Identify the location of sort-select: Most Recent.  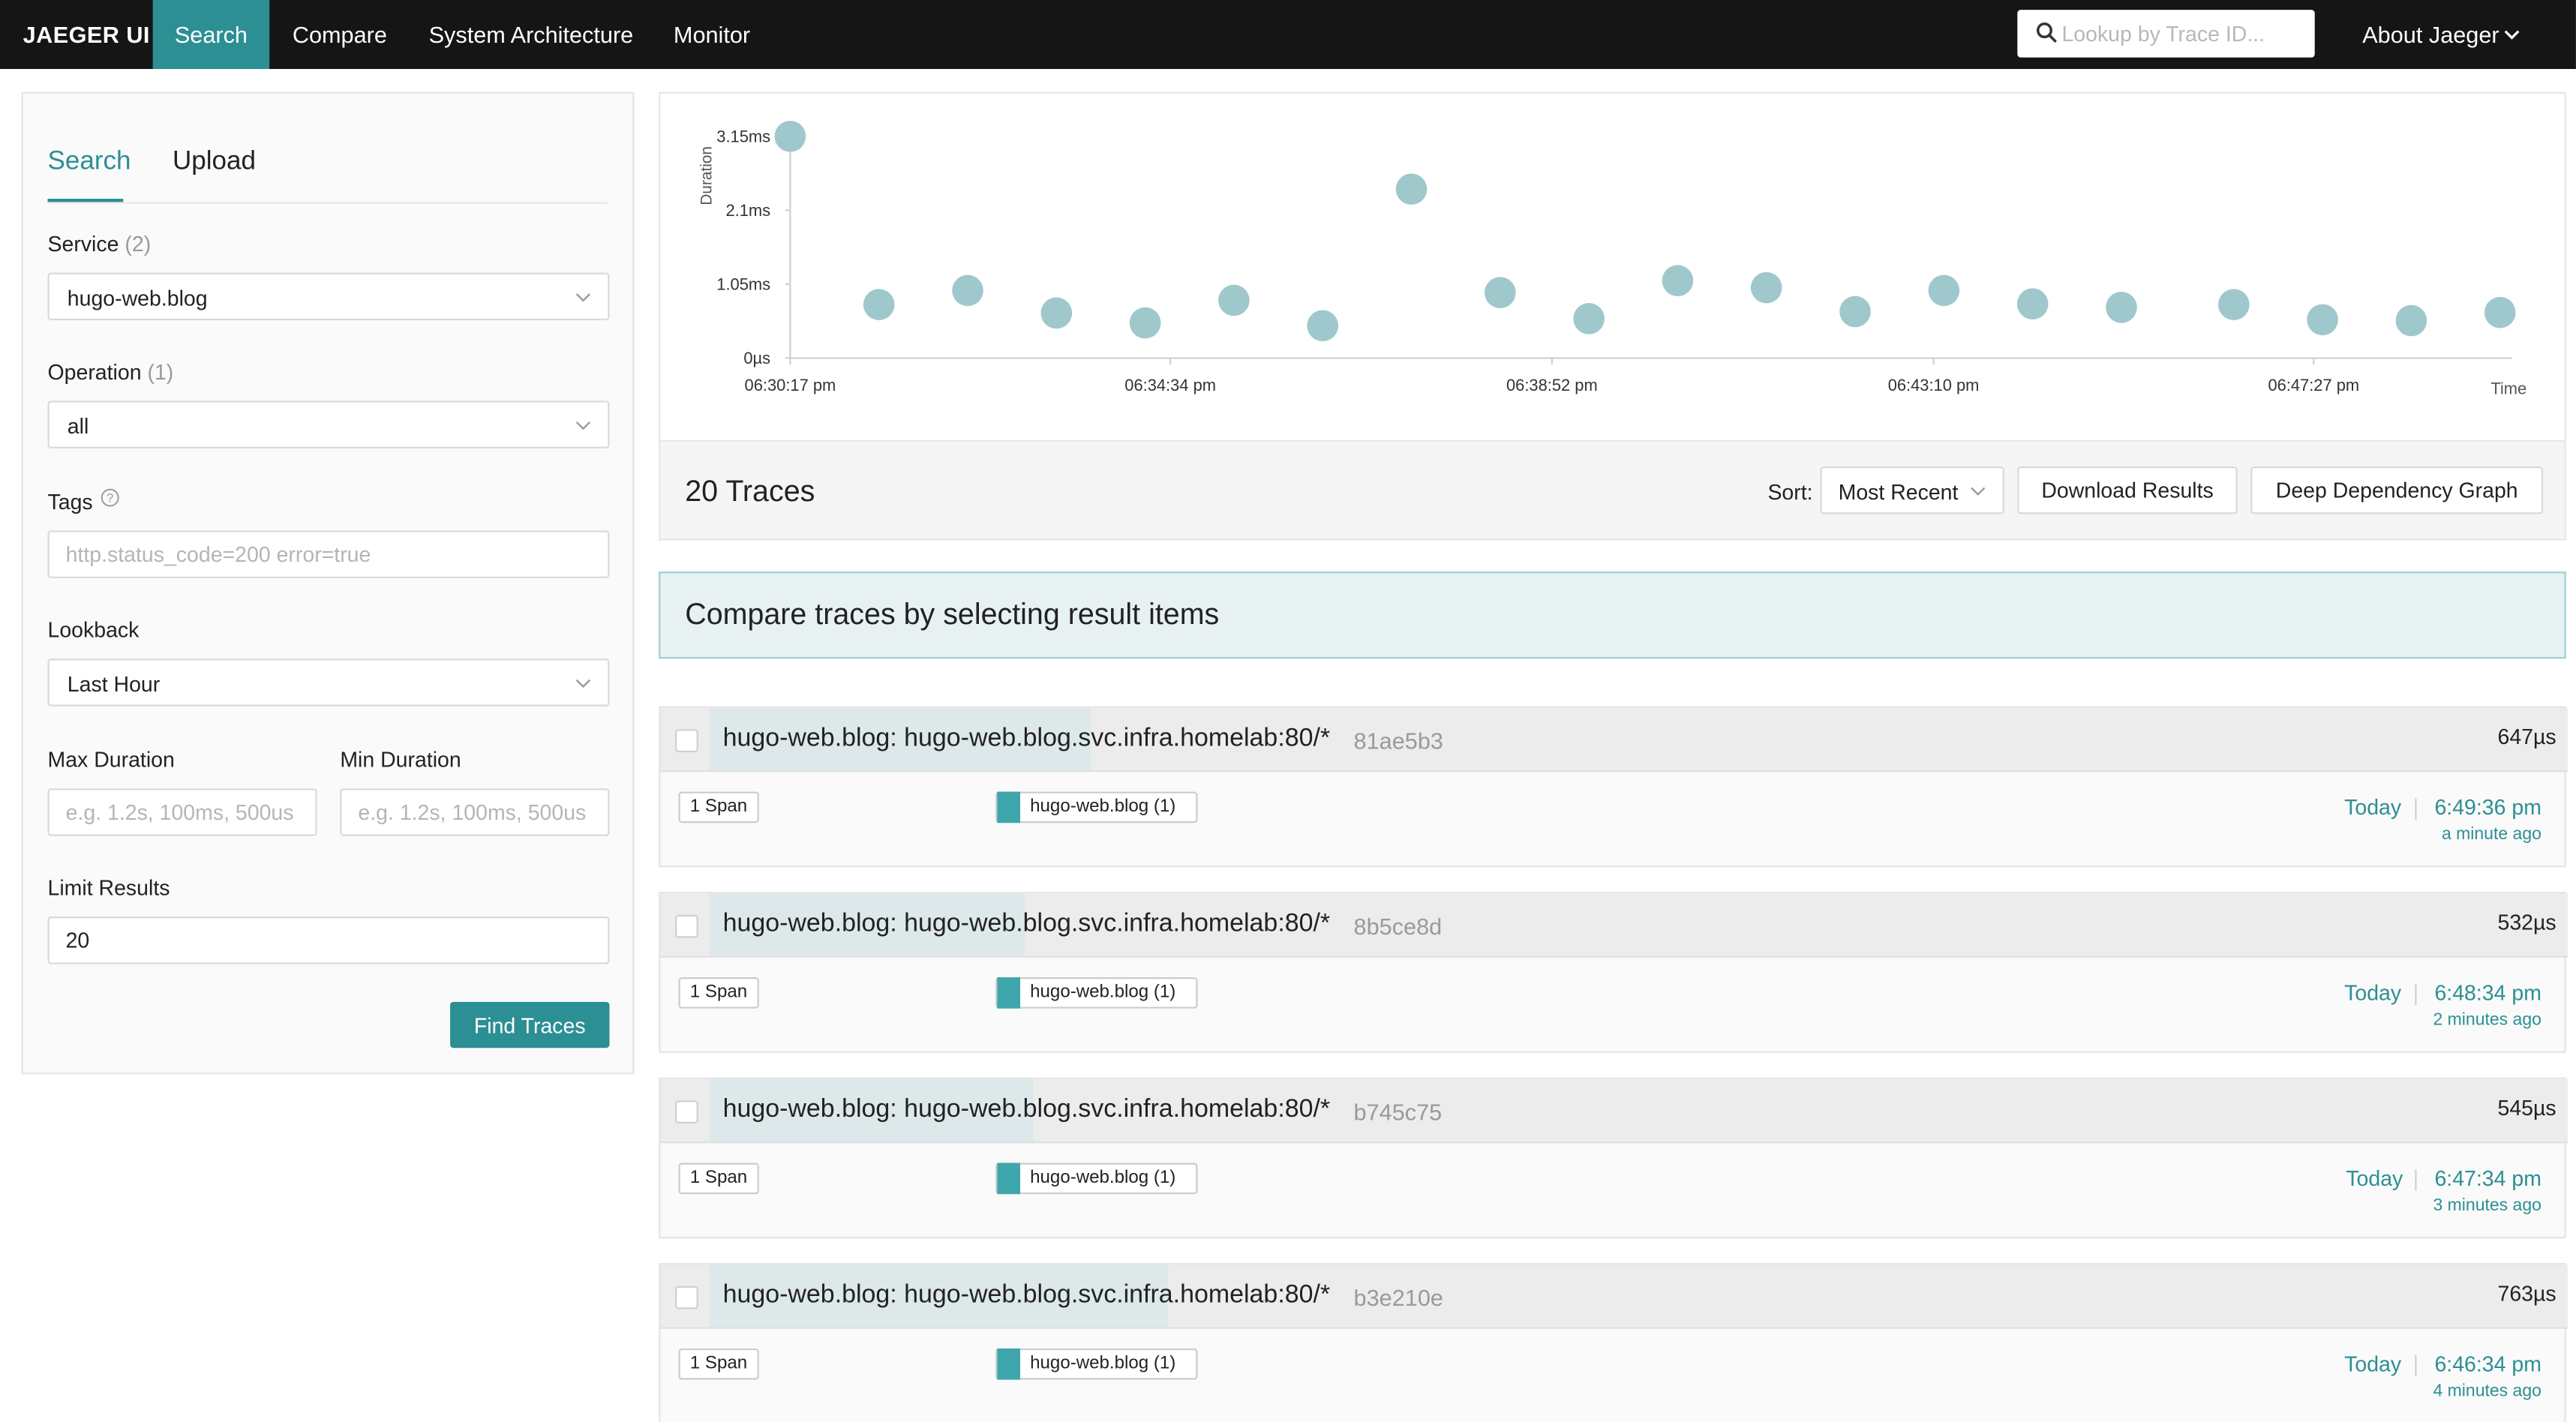
(1912, 490).